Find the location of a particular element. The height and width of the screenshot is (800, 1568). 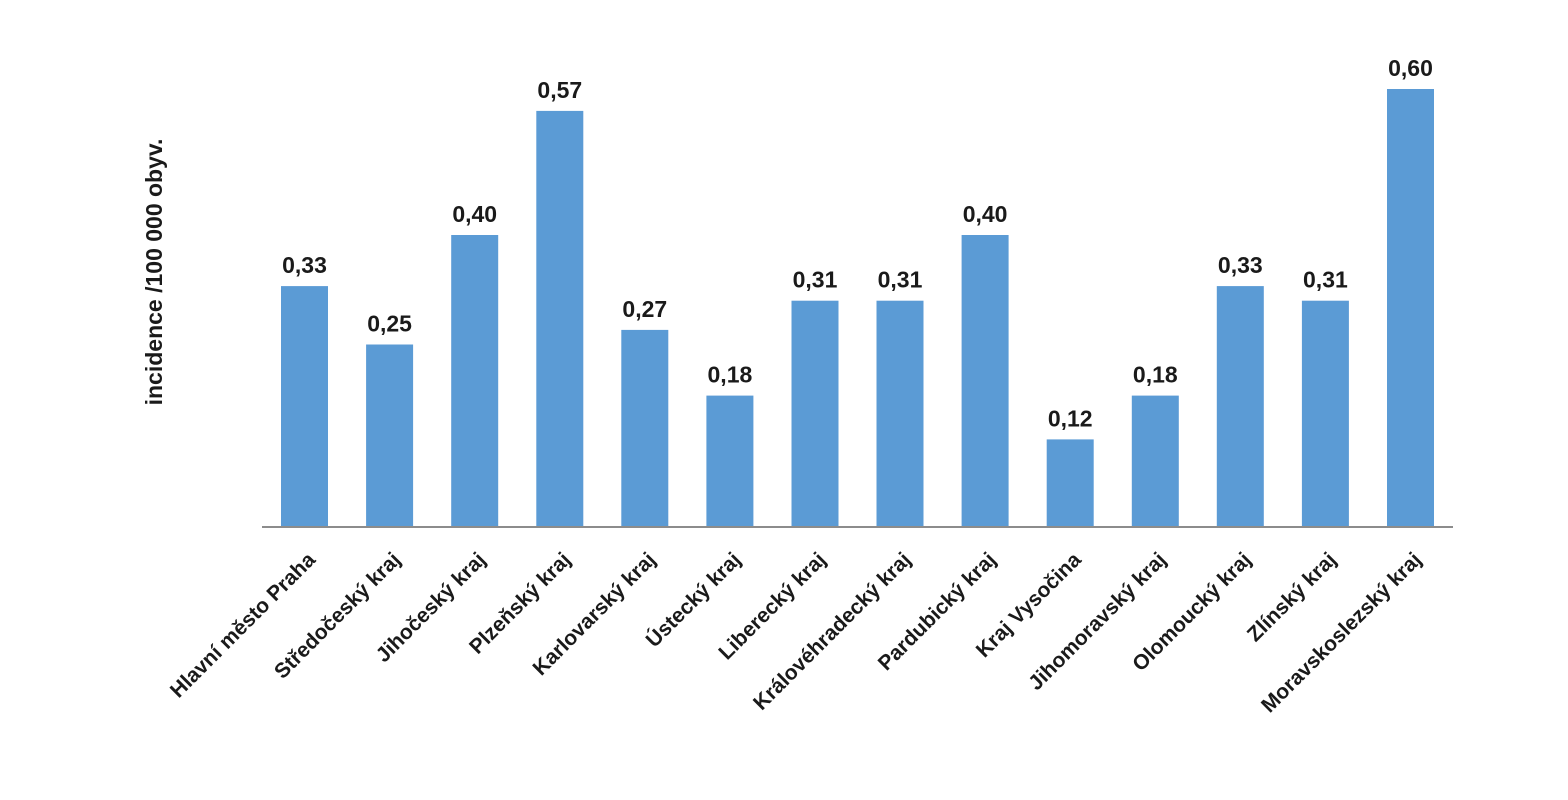

category-label: Hlavní město Praha is located at coordinates (243, 625).